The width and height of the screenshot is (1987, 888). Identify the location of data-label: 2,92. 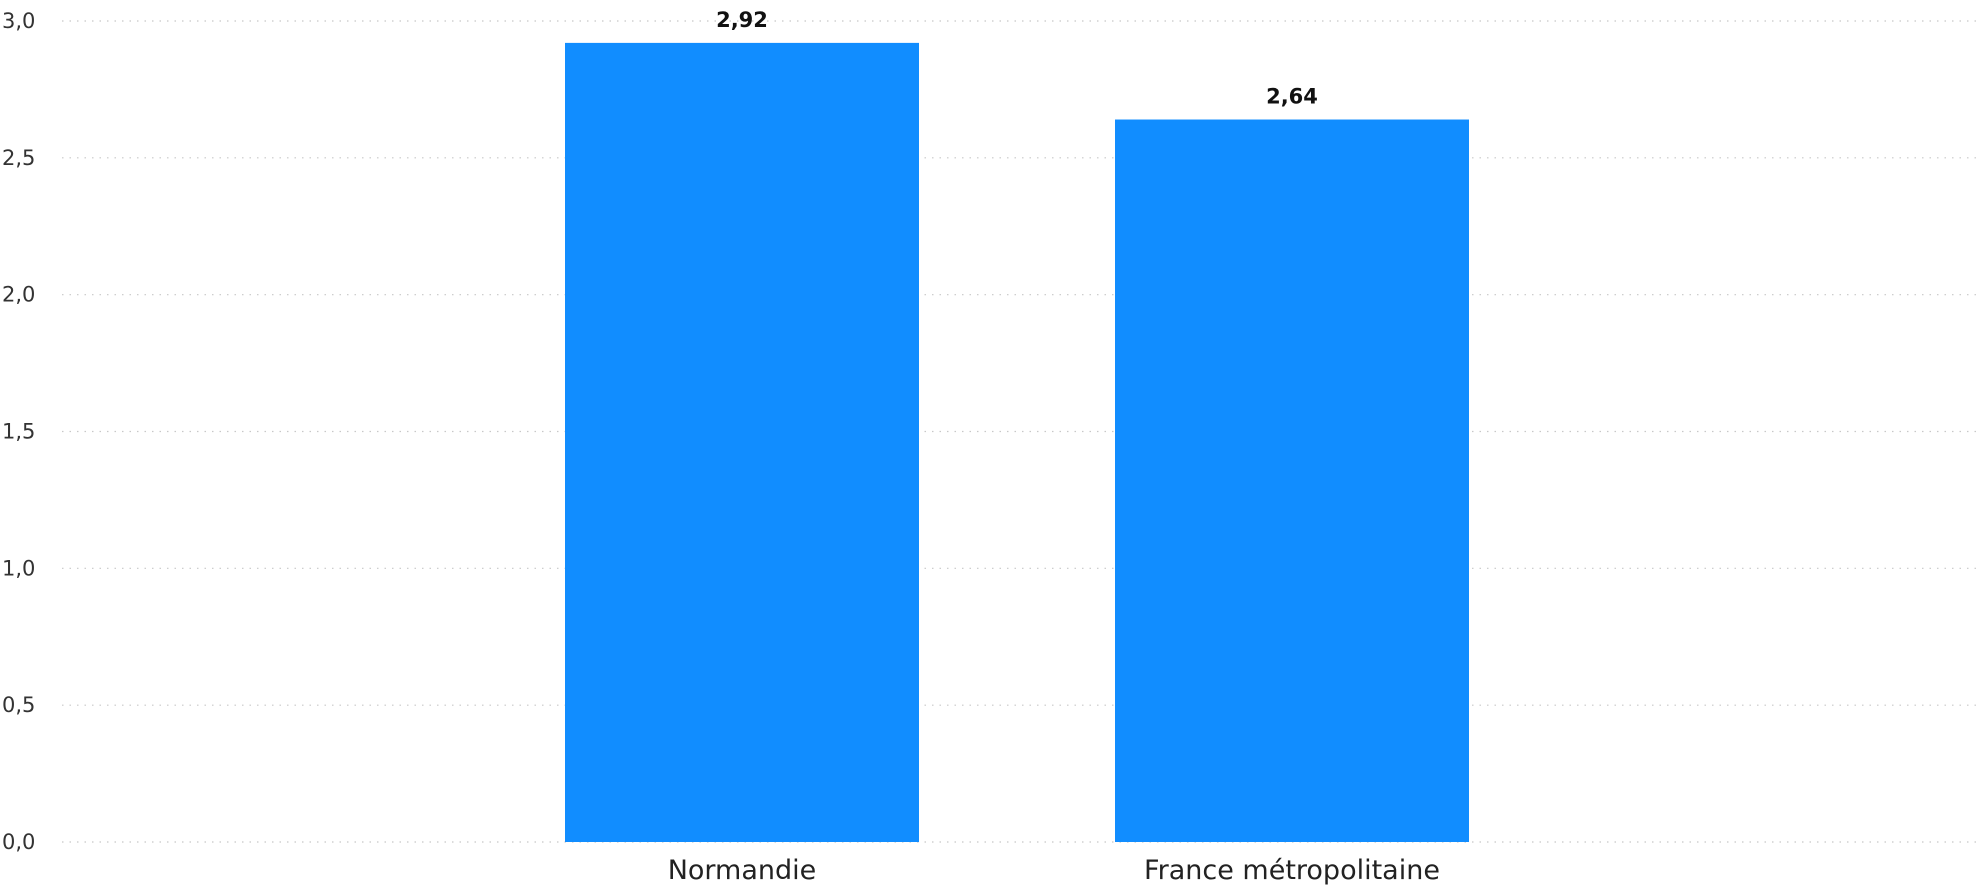
(742, 20).